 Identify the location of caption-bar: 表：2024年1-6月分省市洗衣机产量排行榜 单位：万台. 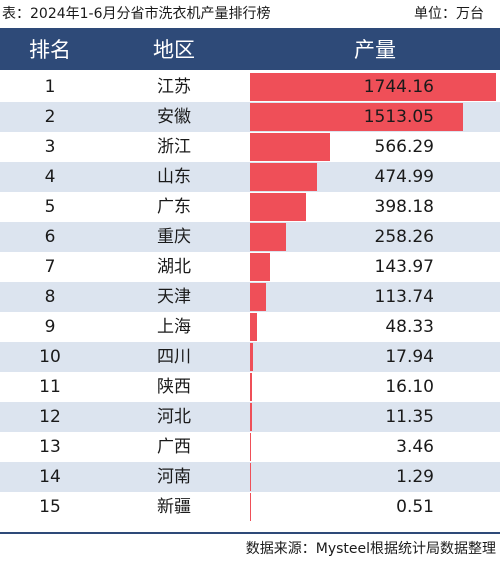
(250, 14).